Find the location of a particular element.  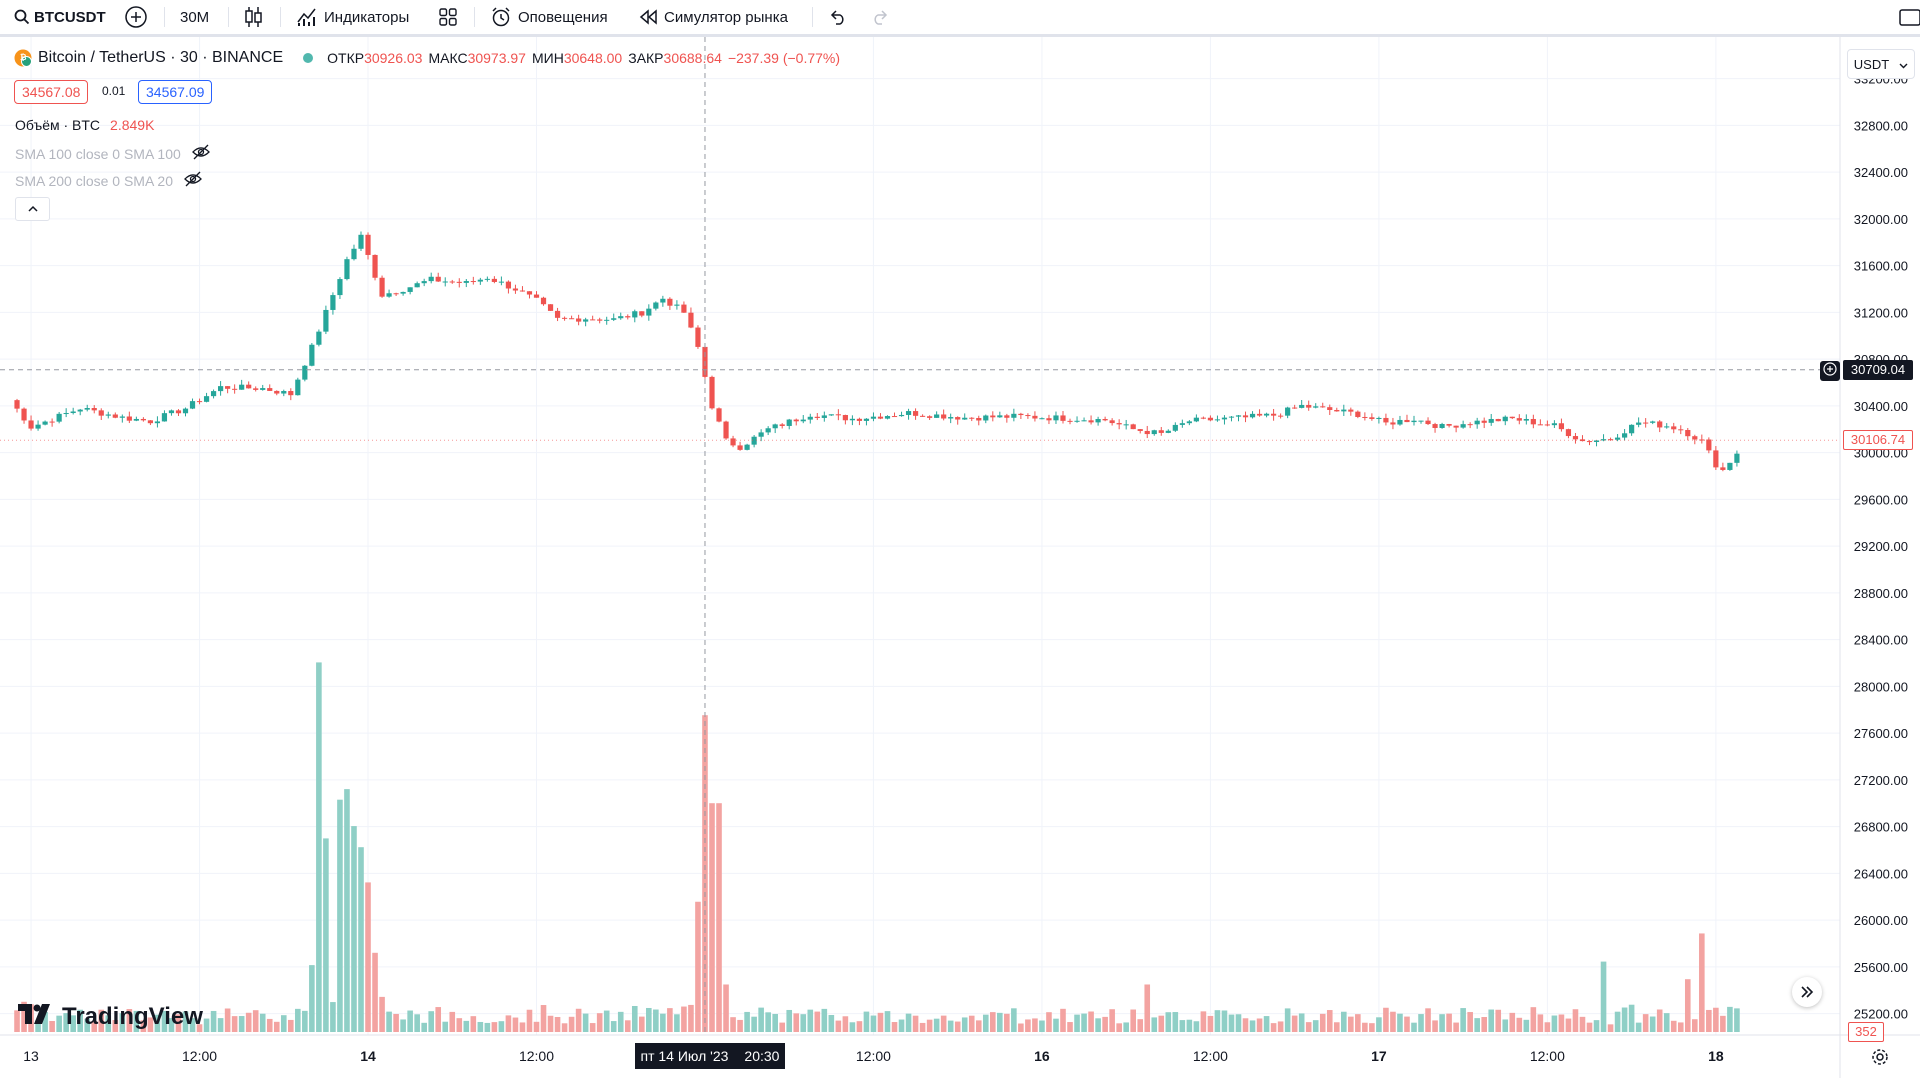

fullscreen-button is located at coordinates (1909, 17).